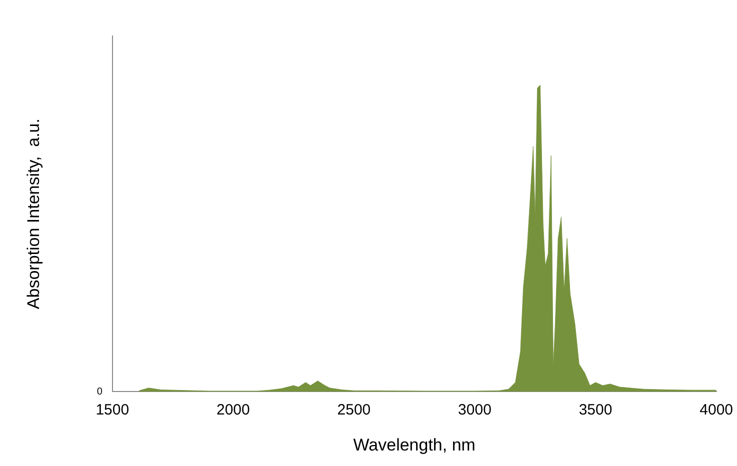 The image size is (737, 466). I want to click on x-axis-title: Wavelength, nm, so click(414, 444).